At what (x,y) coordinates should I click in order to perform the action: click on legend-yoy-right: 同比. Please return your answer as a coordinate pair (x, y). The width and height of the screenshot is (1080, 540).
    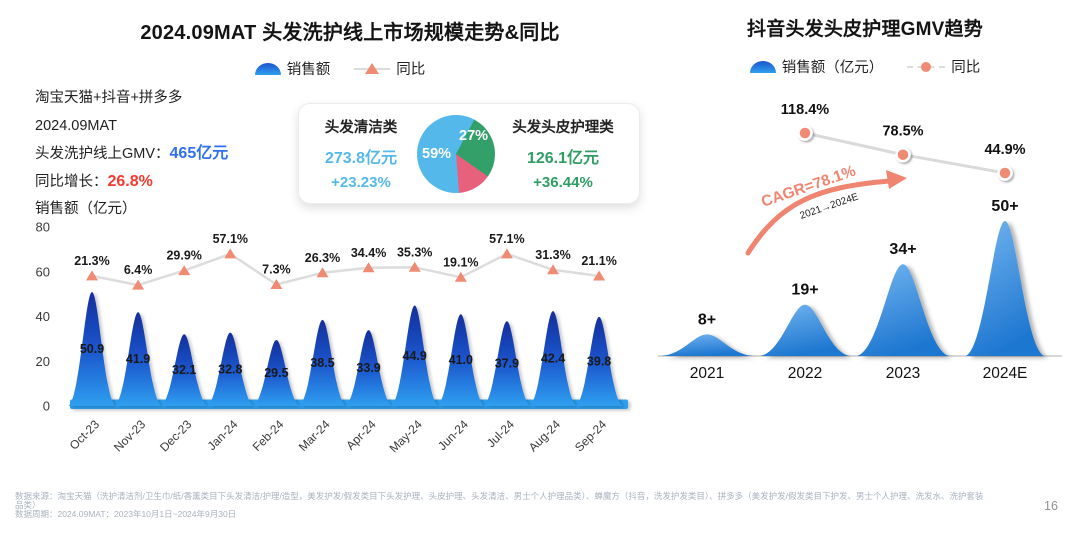
    Looking at the image, I should click on (943, 66).